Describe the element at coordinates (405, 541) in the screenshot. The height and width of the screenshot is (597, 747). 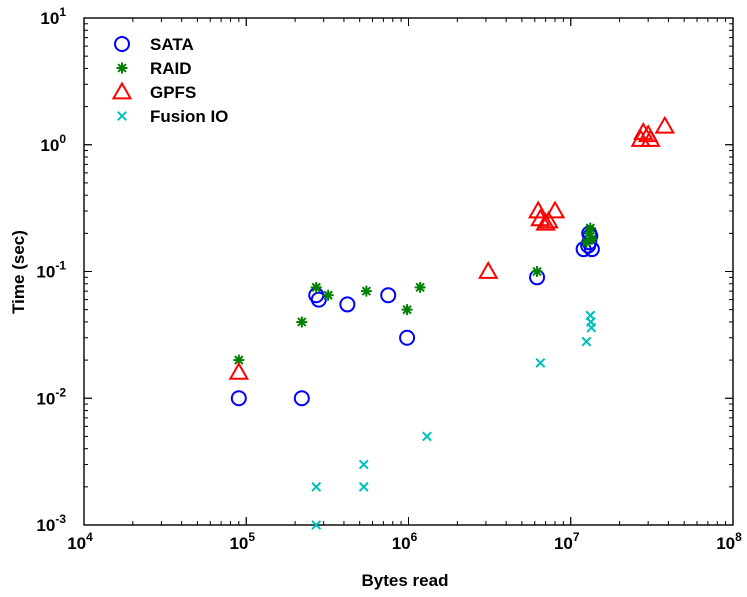
I see `x-tick-label: 10⁶` at that location.